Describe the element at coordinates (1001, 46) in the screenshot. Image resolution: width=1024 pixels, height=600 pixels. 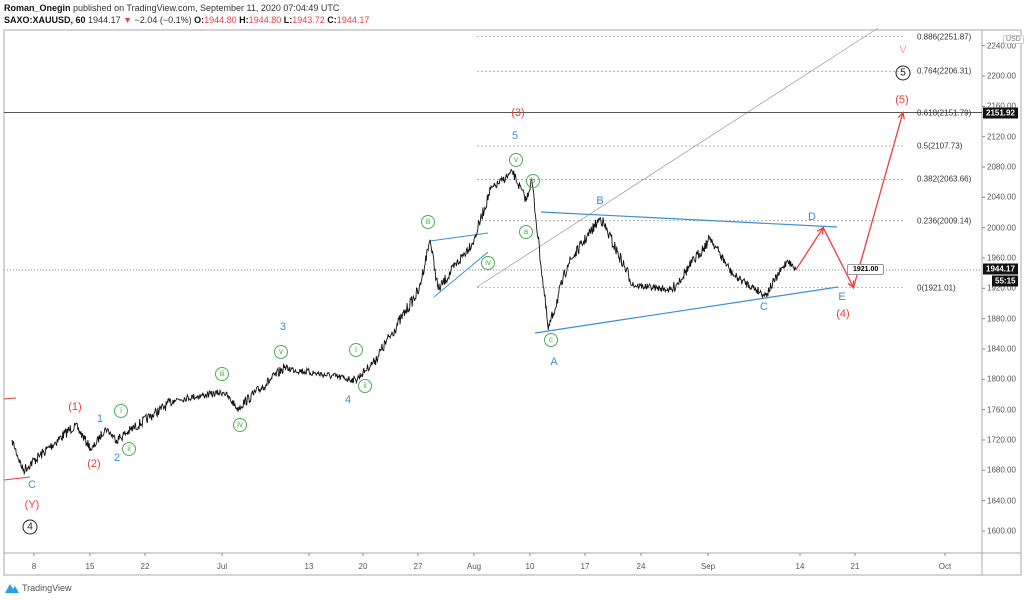
I see `y-tick-label: 2240.00` at that location.